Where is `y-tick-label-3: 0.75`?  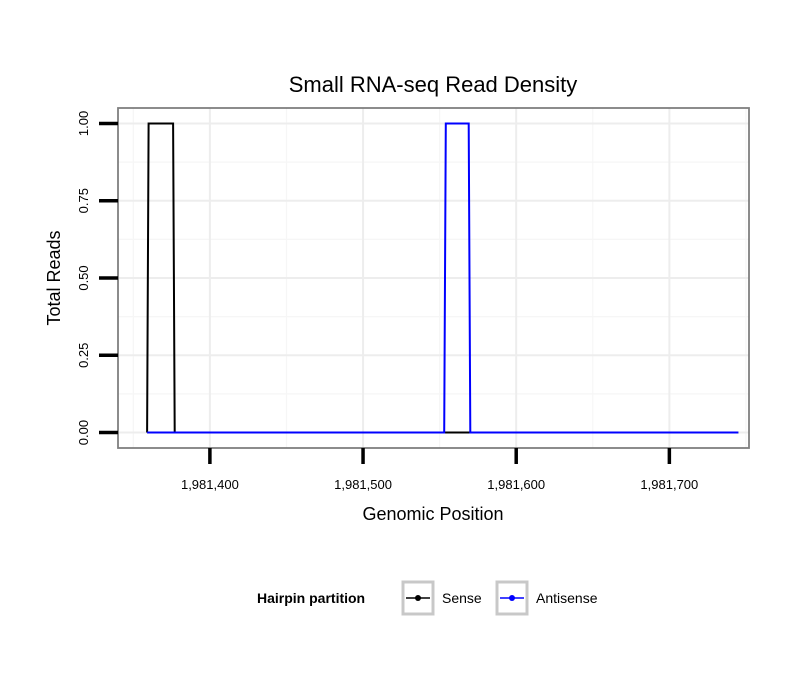
y-tick-label-3: 0.75 is located at coordinates (83, 200).